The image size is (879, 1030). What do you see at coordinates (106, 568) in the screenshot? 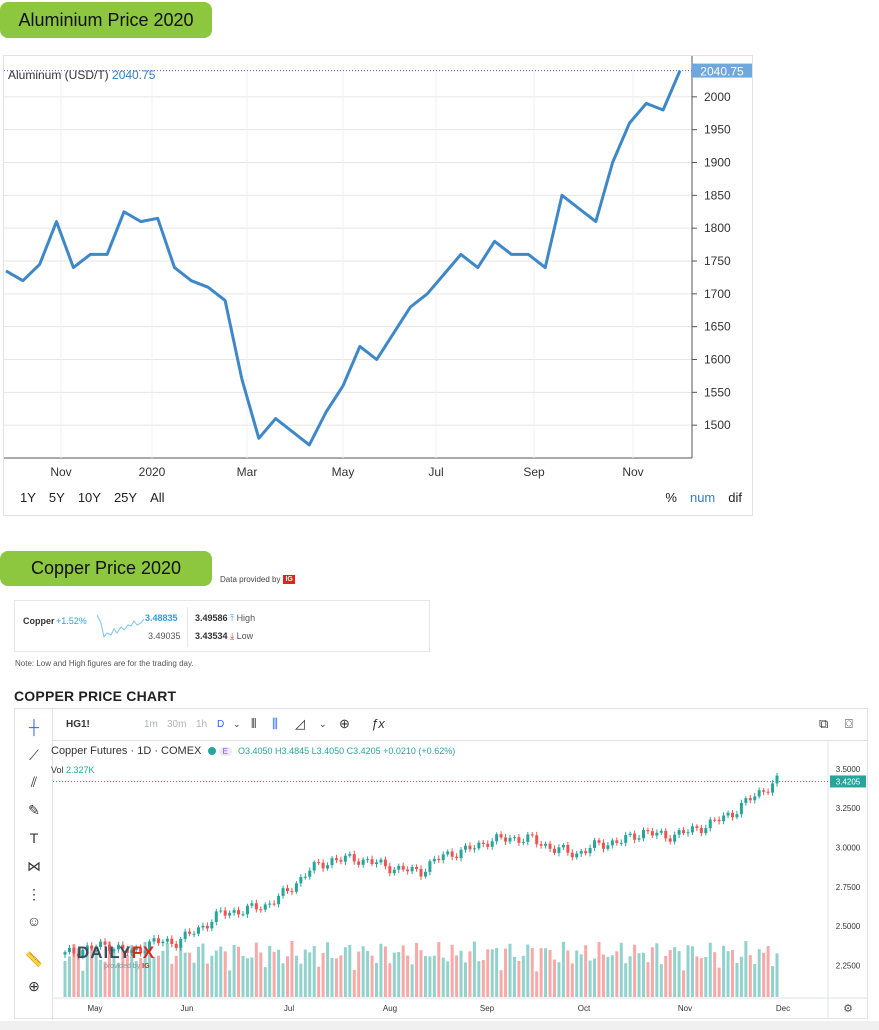
I see `copper-title: Copper Price 2020` at bounding box center [106, 568].